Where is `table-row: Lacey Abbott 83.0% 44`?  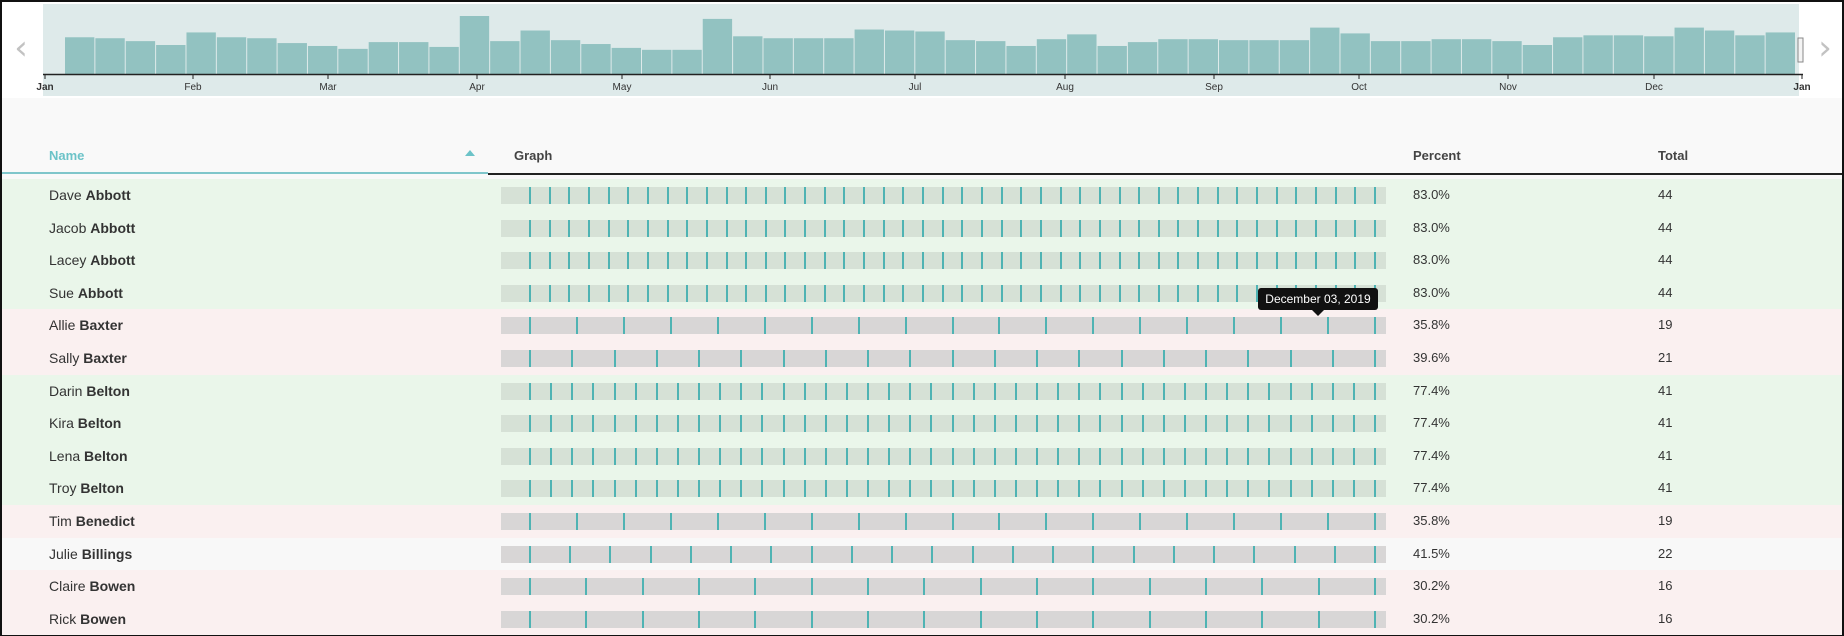
table-row: Lacey Abbott 83.0% 44 is located at coordinates (922, 260).